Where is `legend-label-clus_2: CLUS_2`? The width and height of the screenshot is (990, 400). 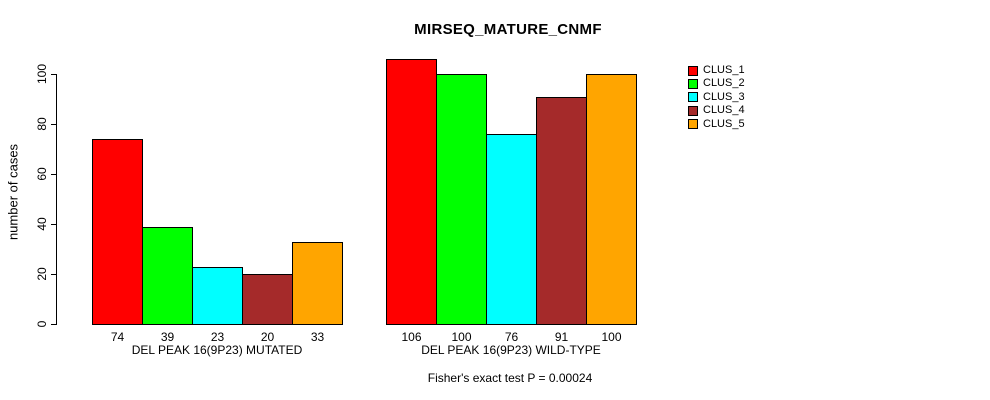 legend-label-clus_2: CLUS_2 is located at coordinates (724, 83).